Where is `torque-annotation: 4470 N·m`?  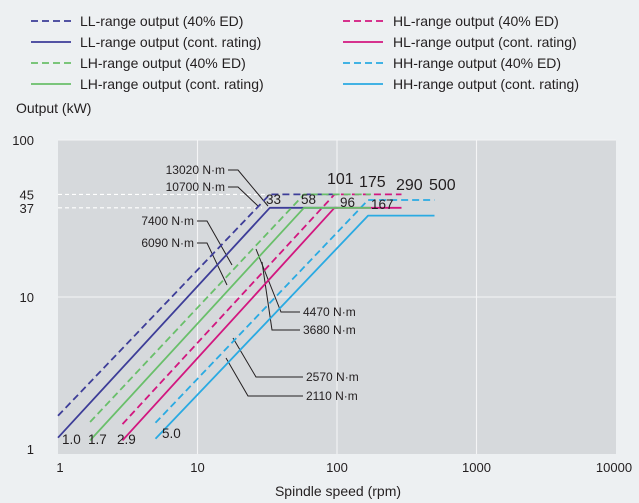
torque-annotation: 4470 N·m is located at coordinates (329, 312).